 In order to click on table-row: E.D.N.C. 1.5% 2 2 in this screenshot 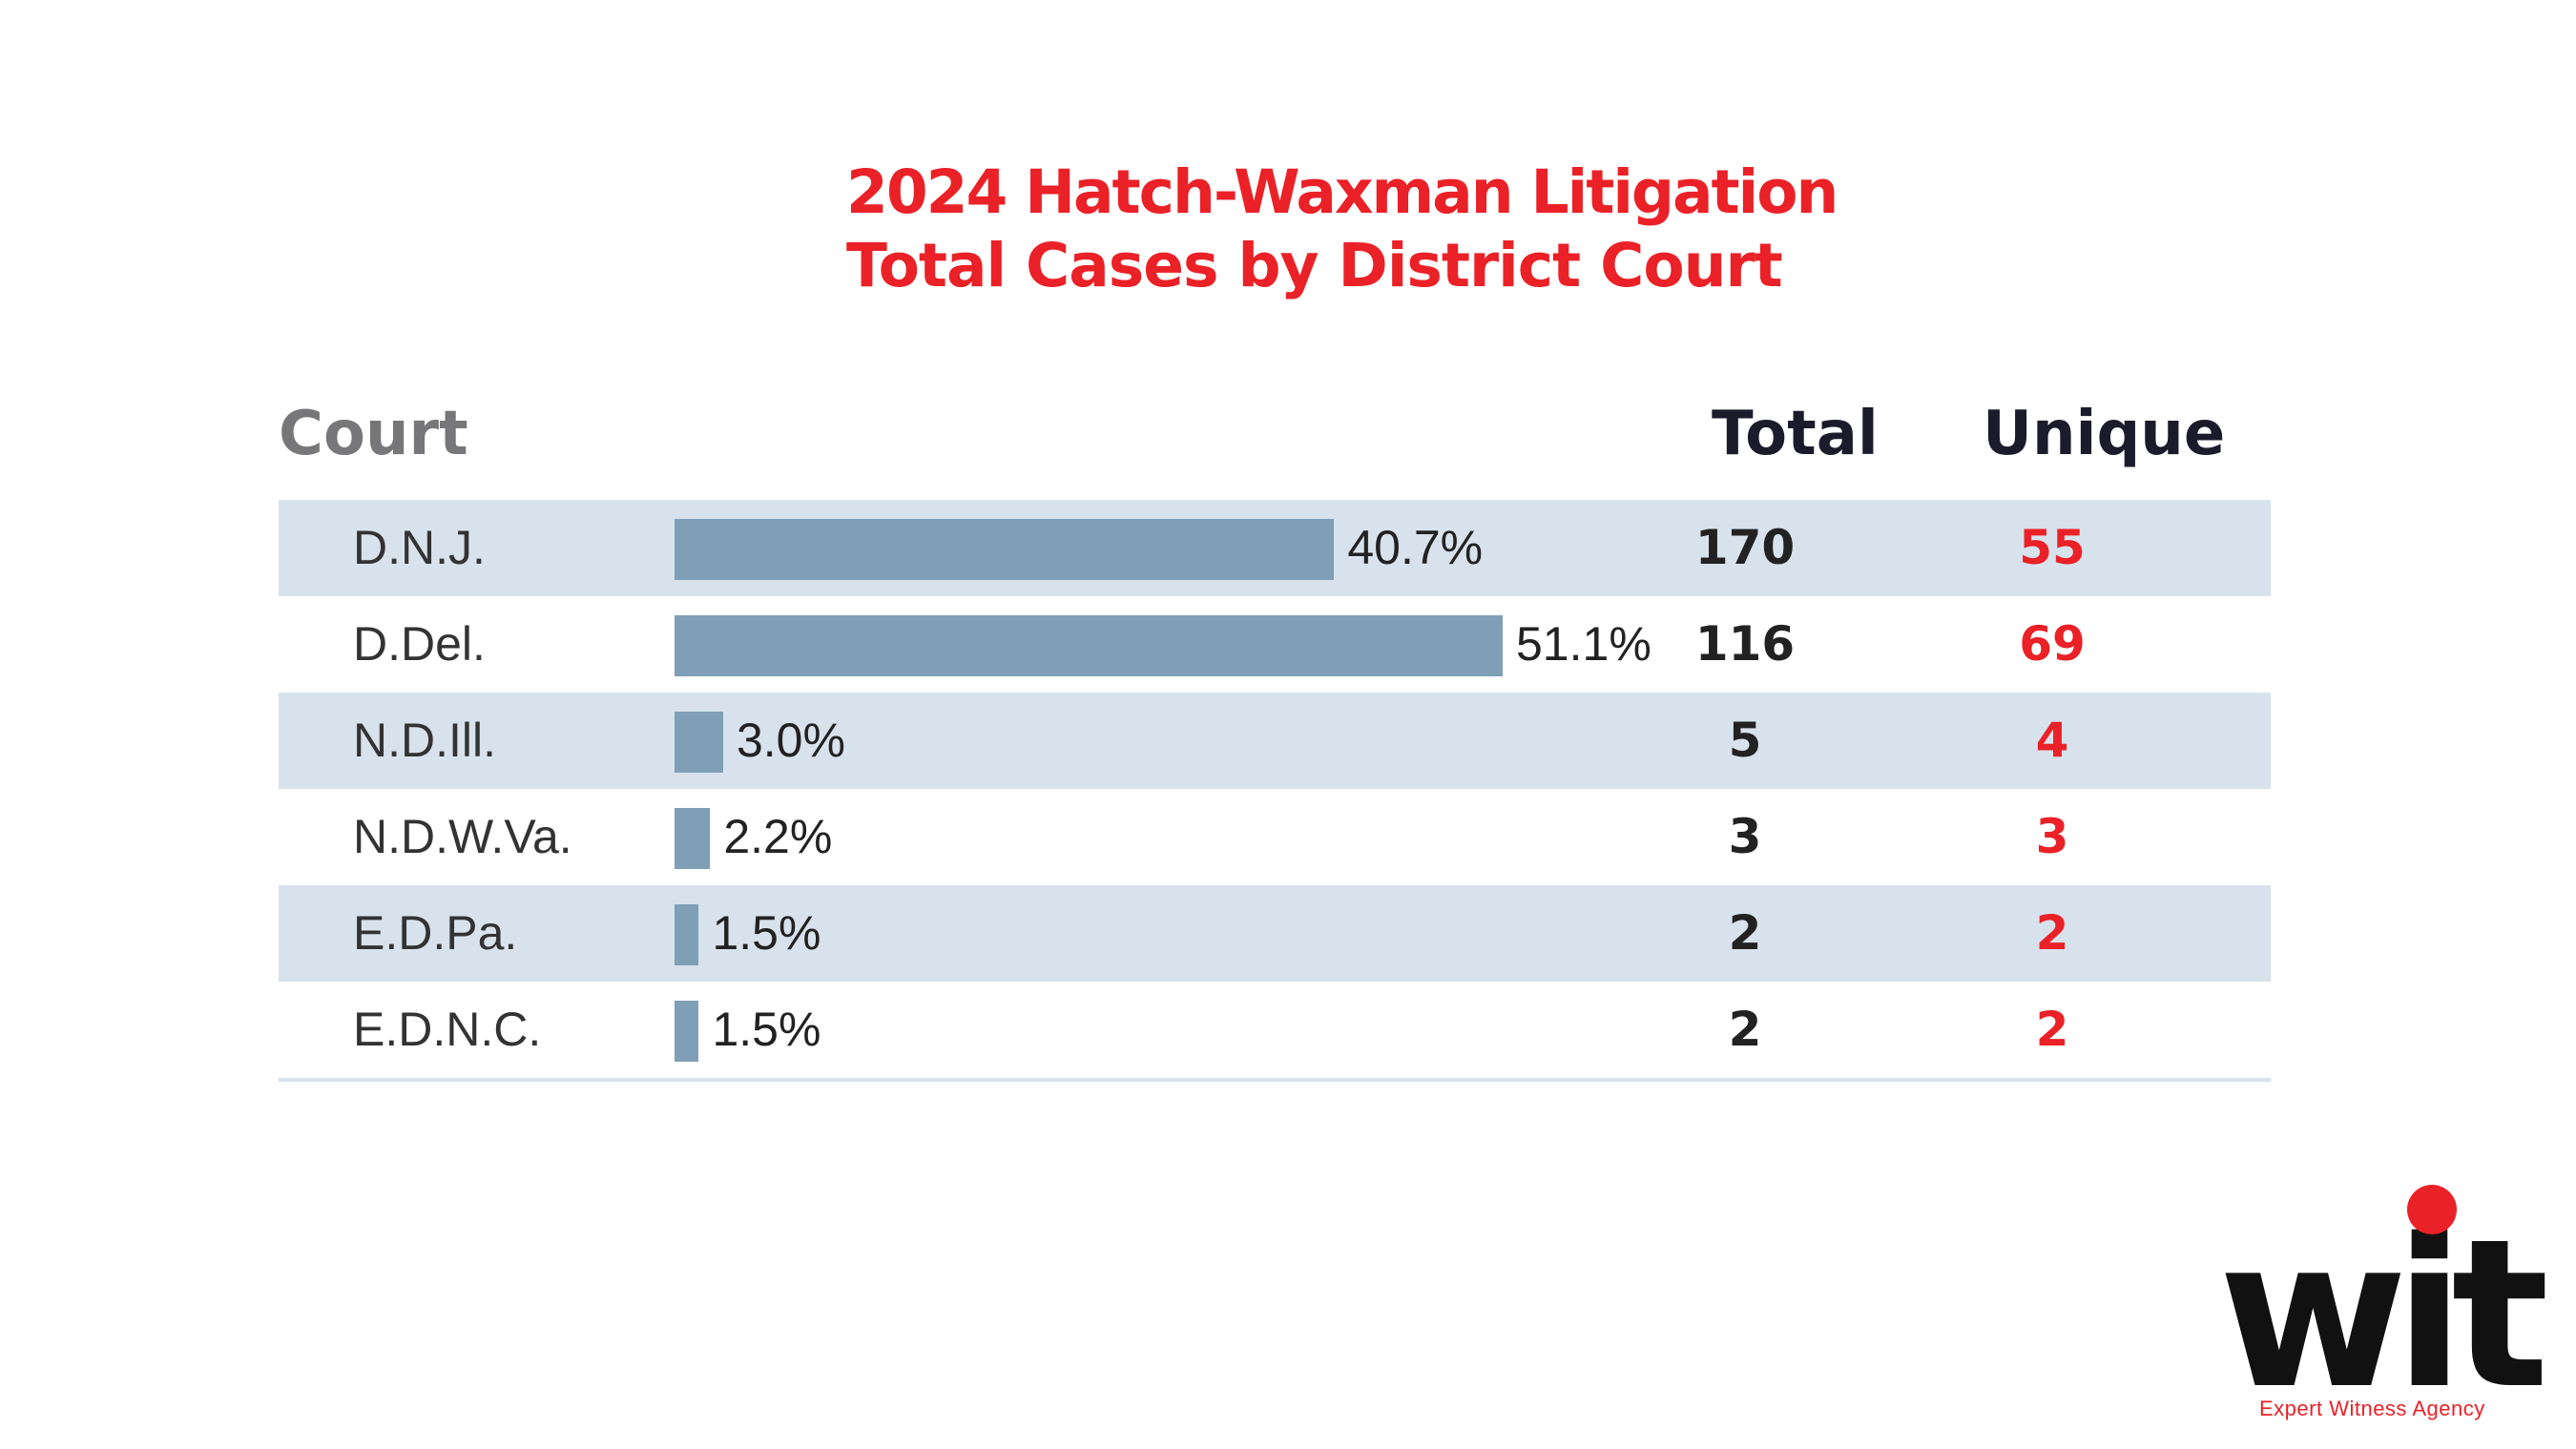, I will do `click(1275, 1030)`.